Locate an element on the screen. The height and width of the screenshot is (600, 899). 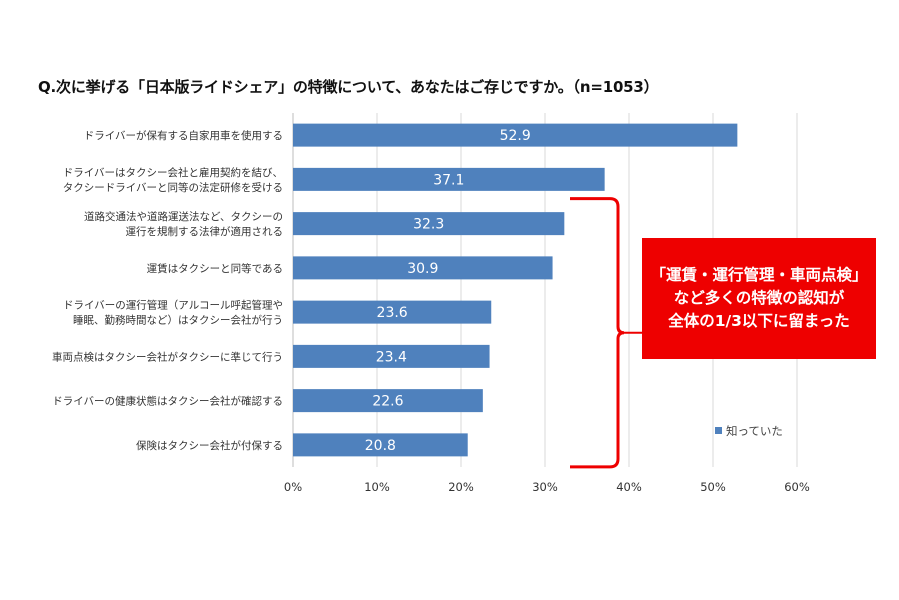
legend-label: 知っていた is located at coordinates (754, 431).